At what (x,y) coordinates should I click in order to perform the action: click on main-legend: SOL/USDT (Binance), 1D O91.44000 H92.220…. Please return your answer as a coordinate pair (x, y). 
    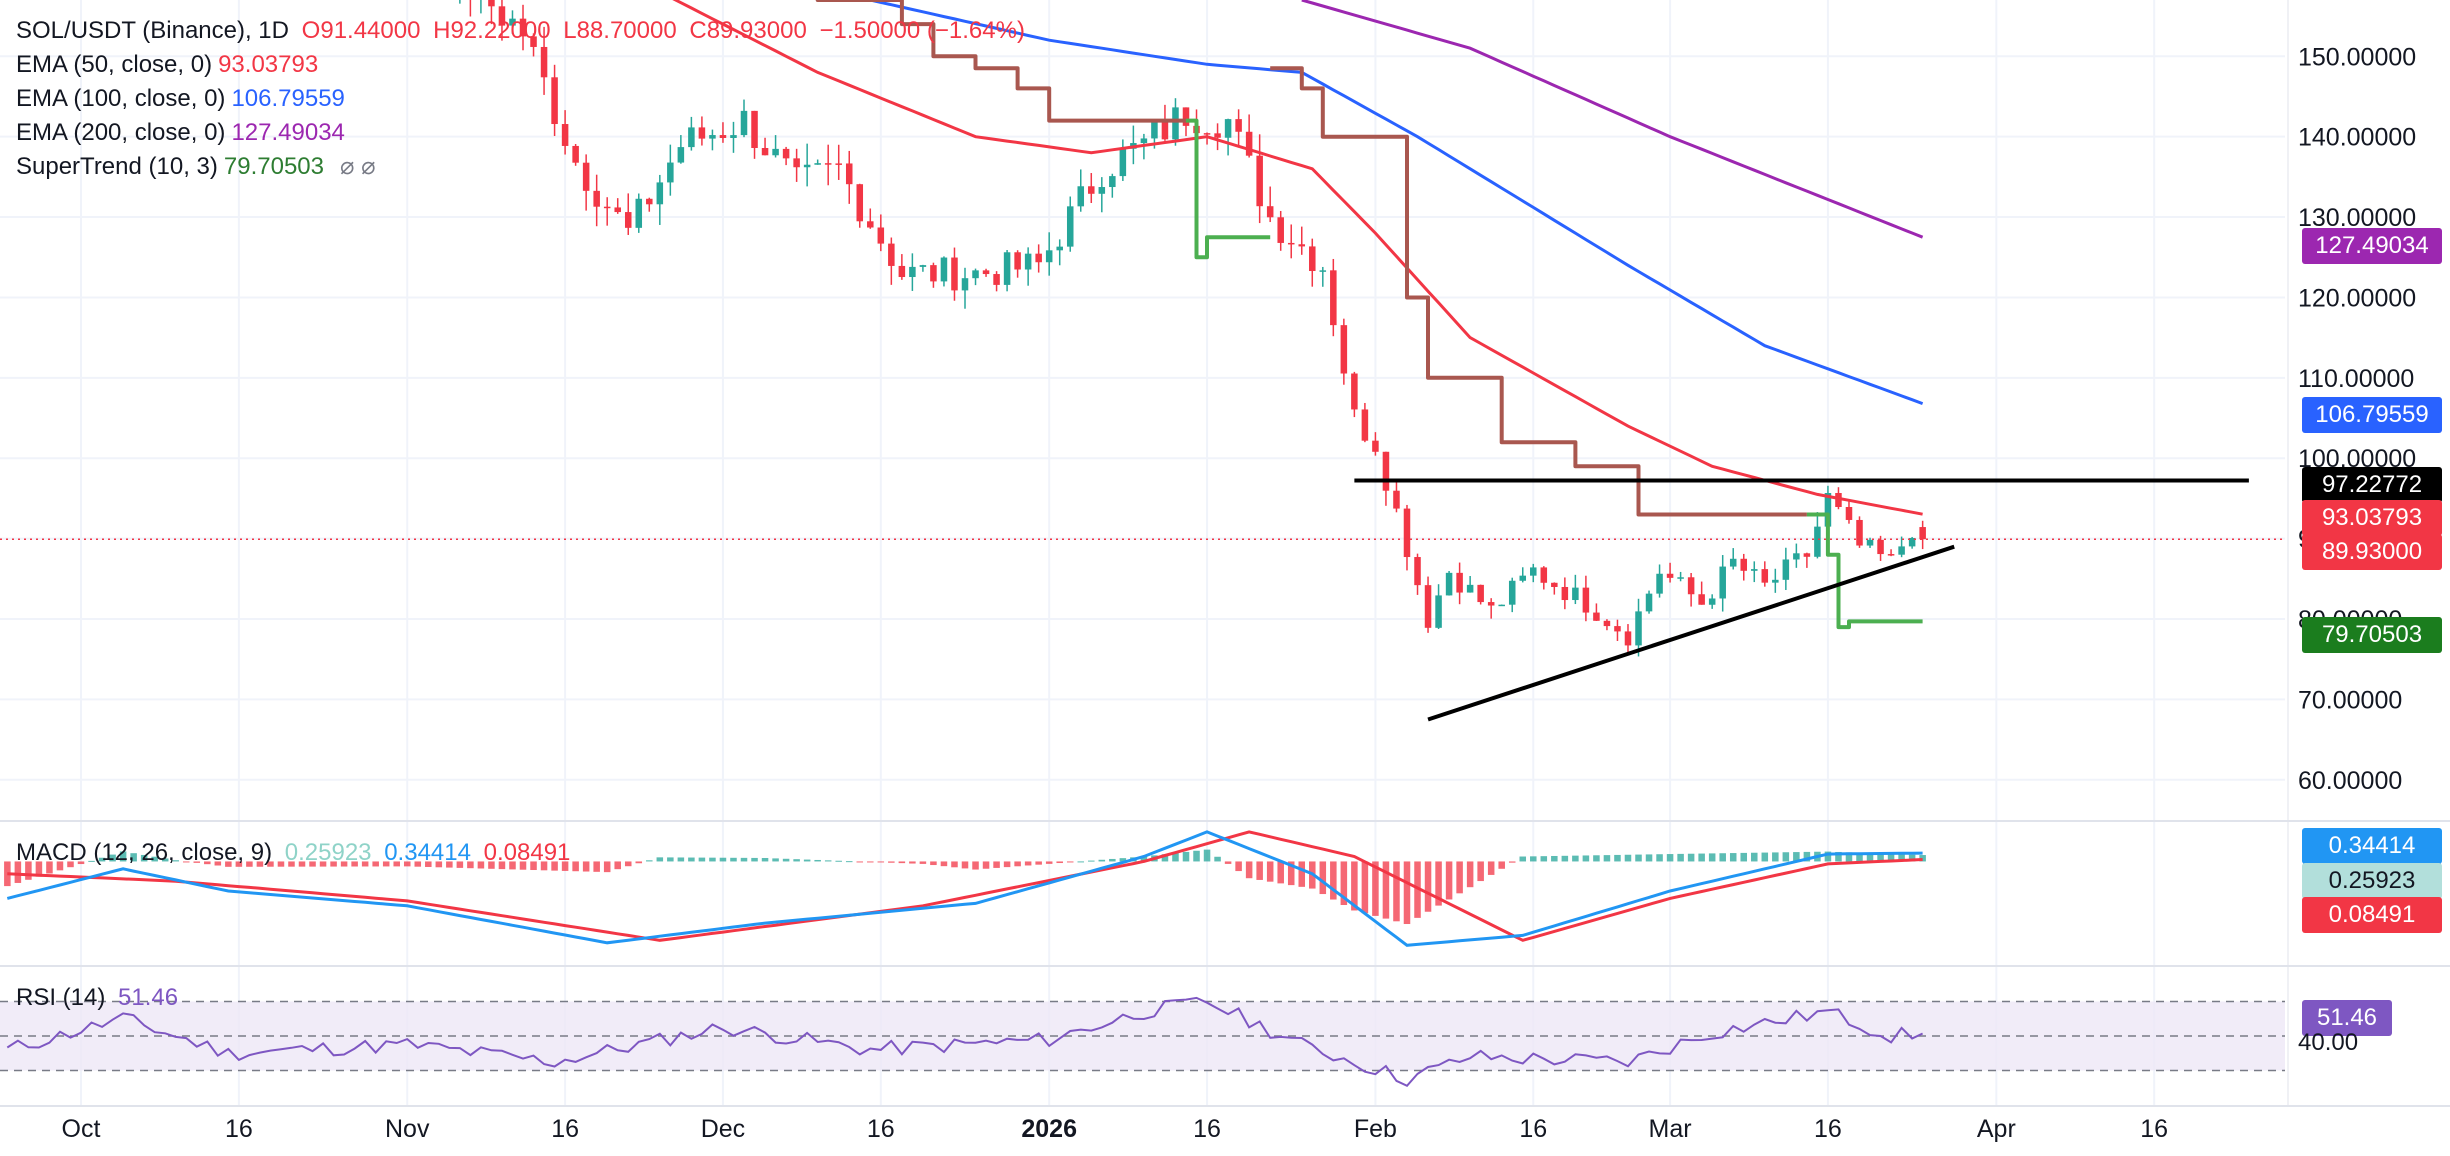
    Looking at the image, I should click on (523, 99).